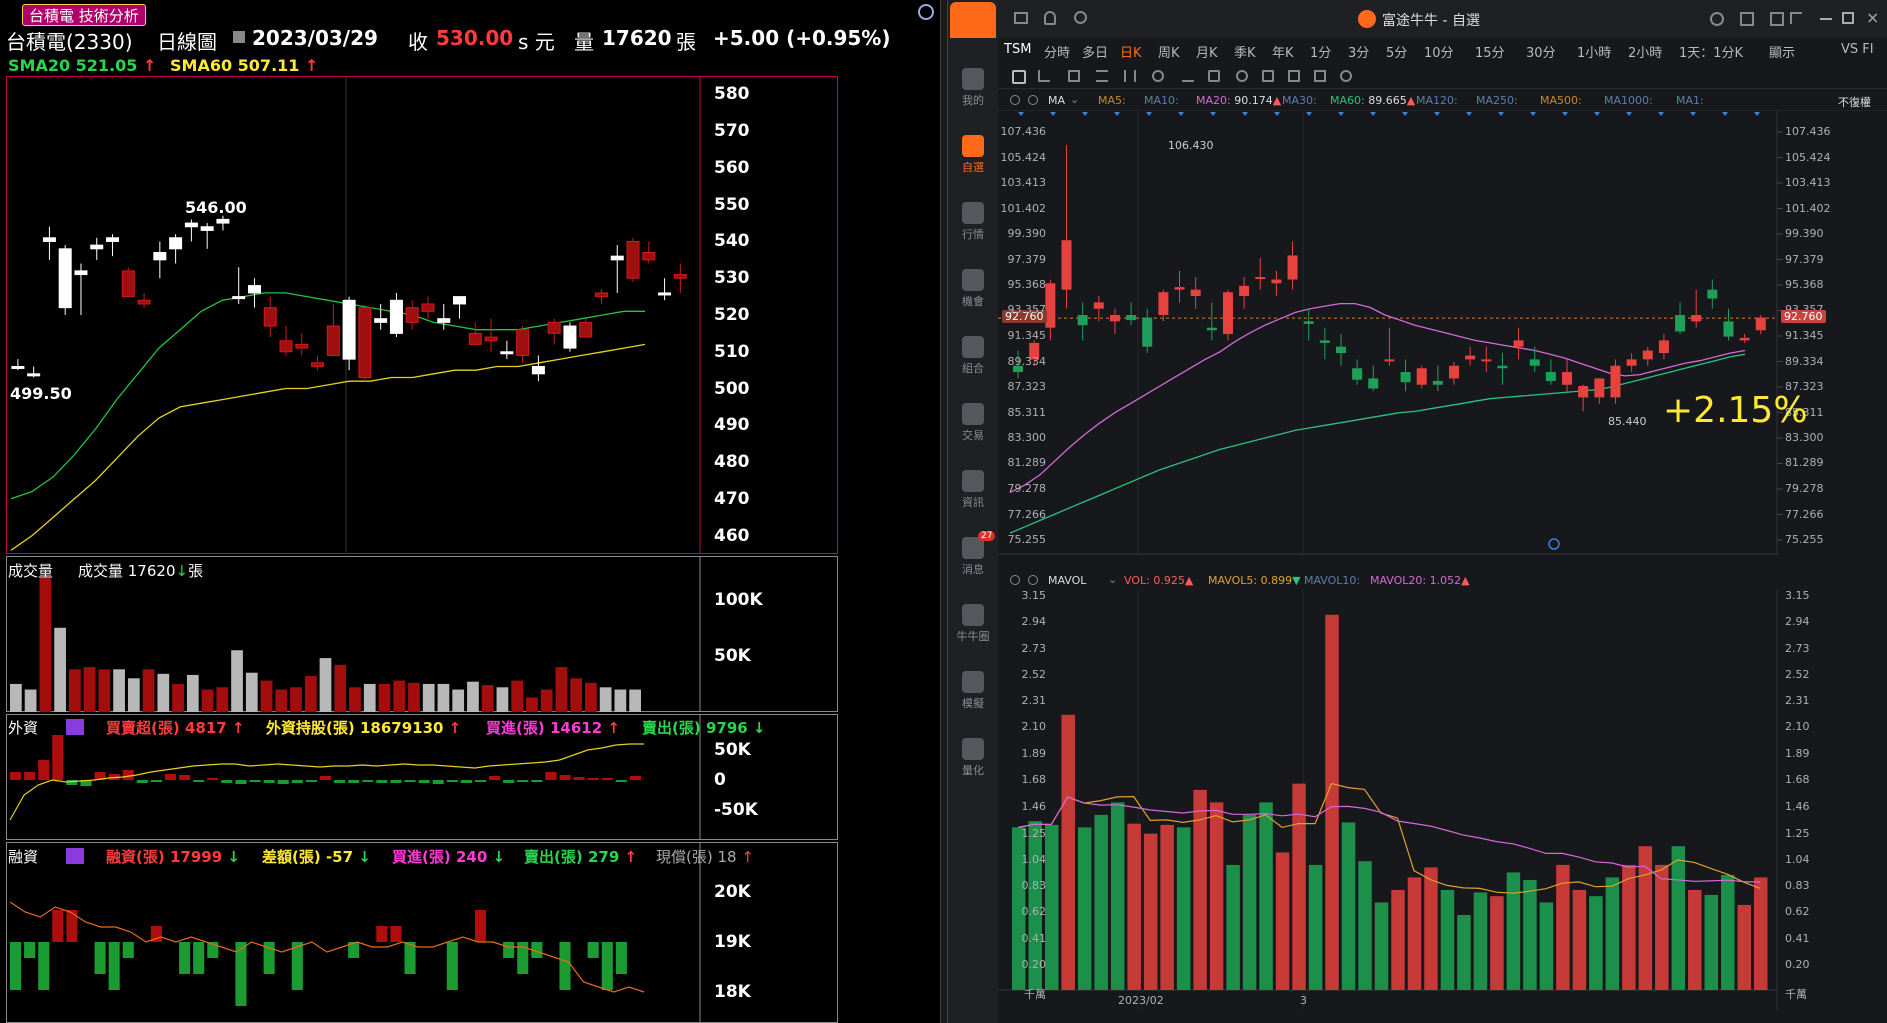 The height and width of the screenshot is (1023, 1887). I want to click on sidebar-item-label: 消息, so click(973, 569).